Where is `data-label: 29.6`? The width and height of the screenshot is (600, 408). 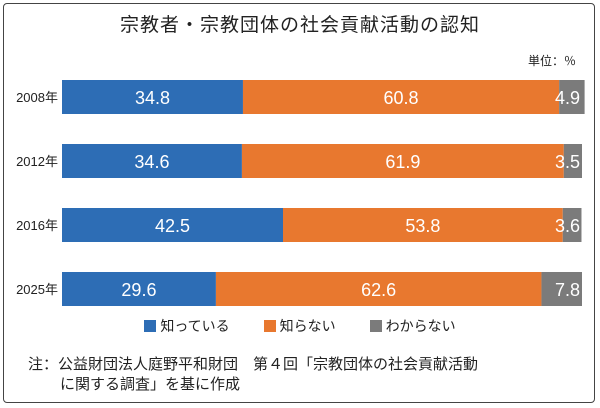
data-label: 29.6 is located at coordinates (138, 290).